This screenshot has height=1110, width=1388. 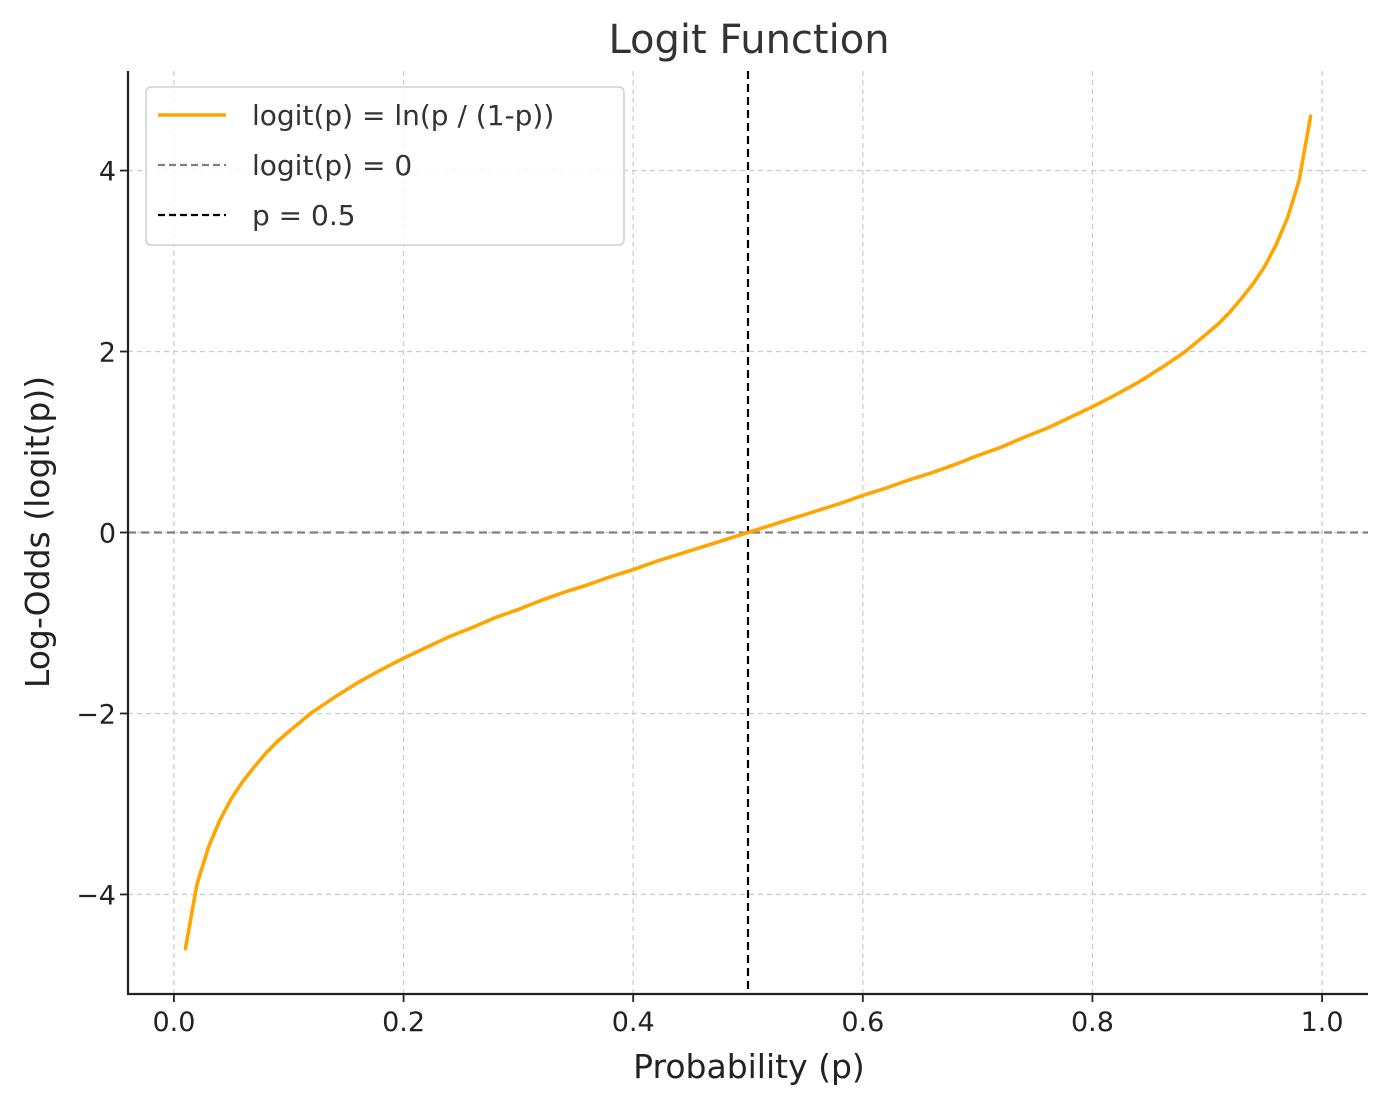 I want to click on x-axis-label: Probability (p), so click(x=749, y=1066).